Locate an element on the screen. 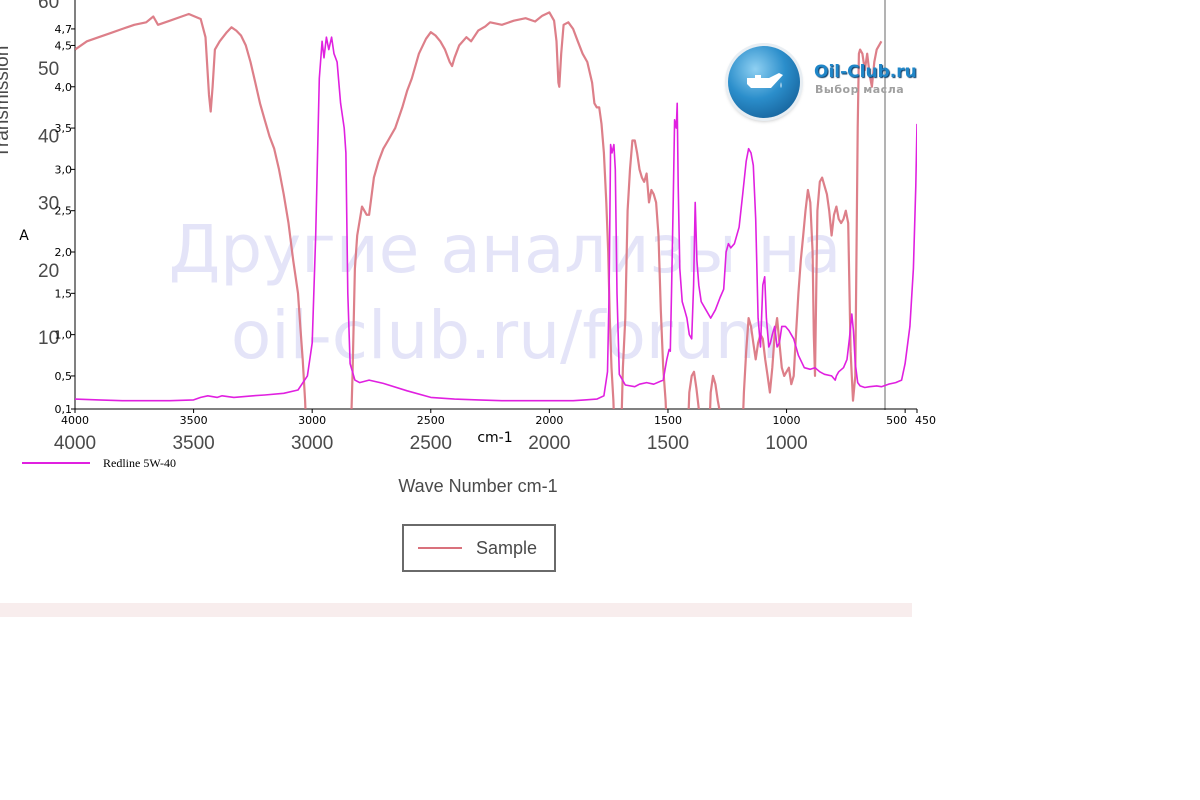 This screenshot has height=800, width=1200. y-tick-label: 2,0 is located at coordinates (64, 252).